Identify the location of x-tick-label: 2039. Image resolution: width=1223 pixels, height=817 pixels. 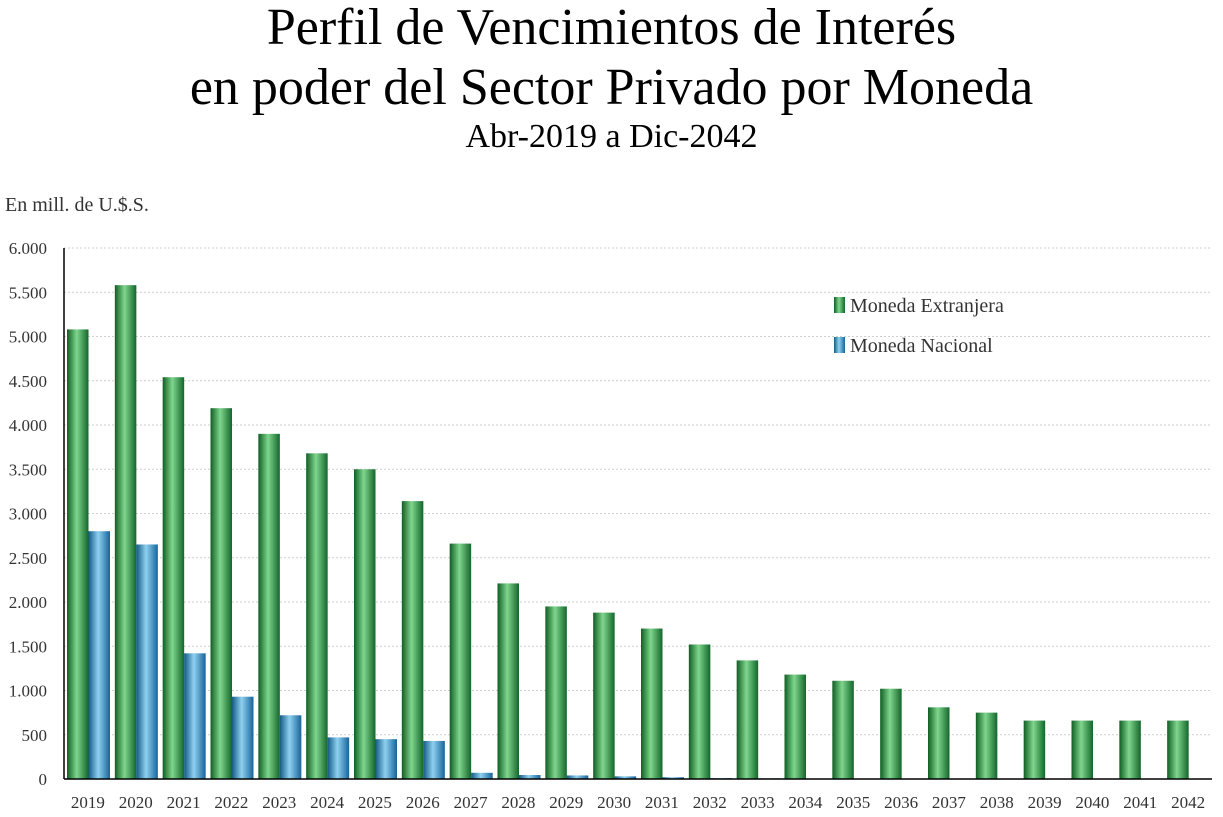
(1045, 802).